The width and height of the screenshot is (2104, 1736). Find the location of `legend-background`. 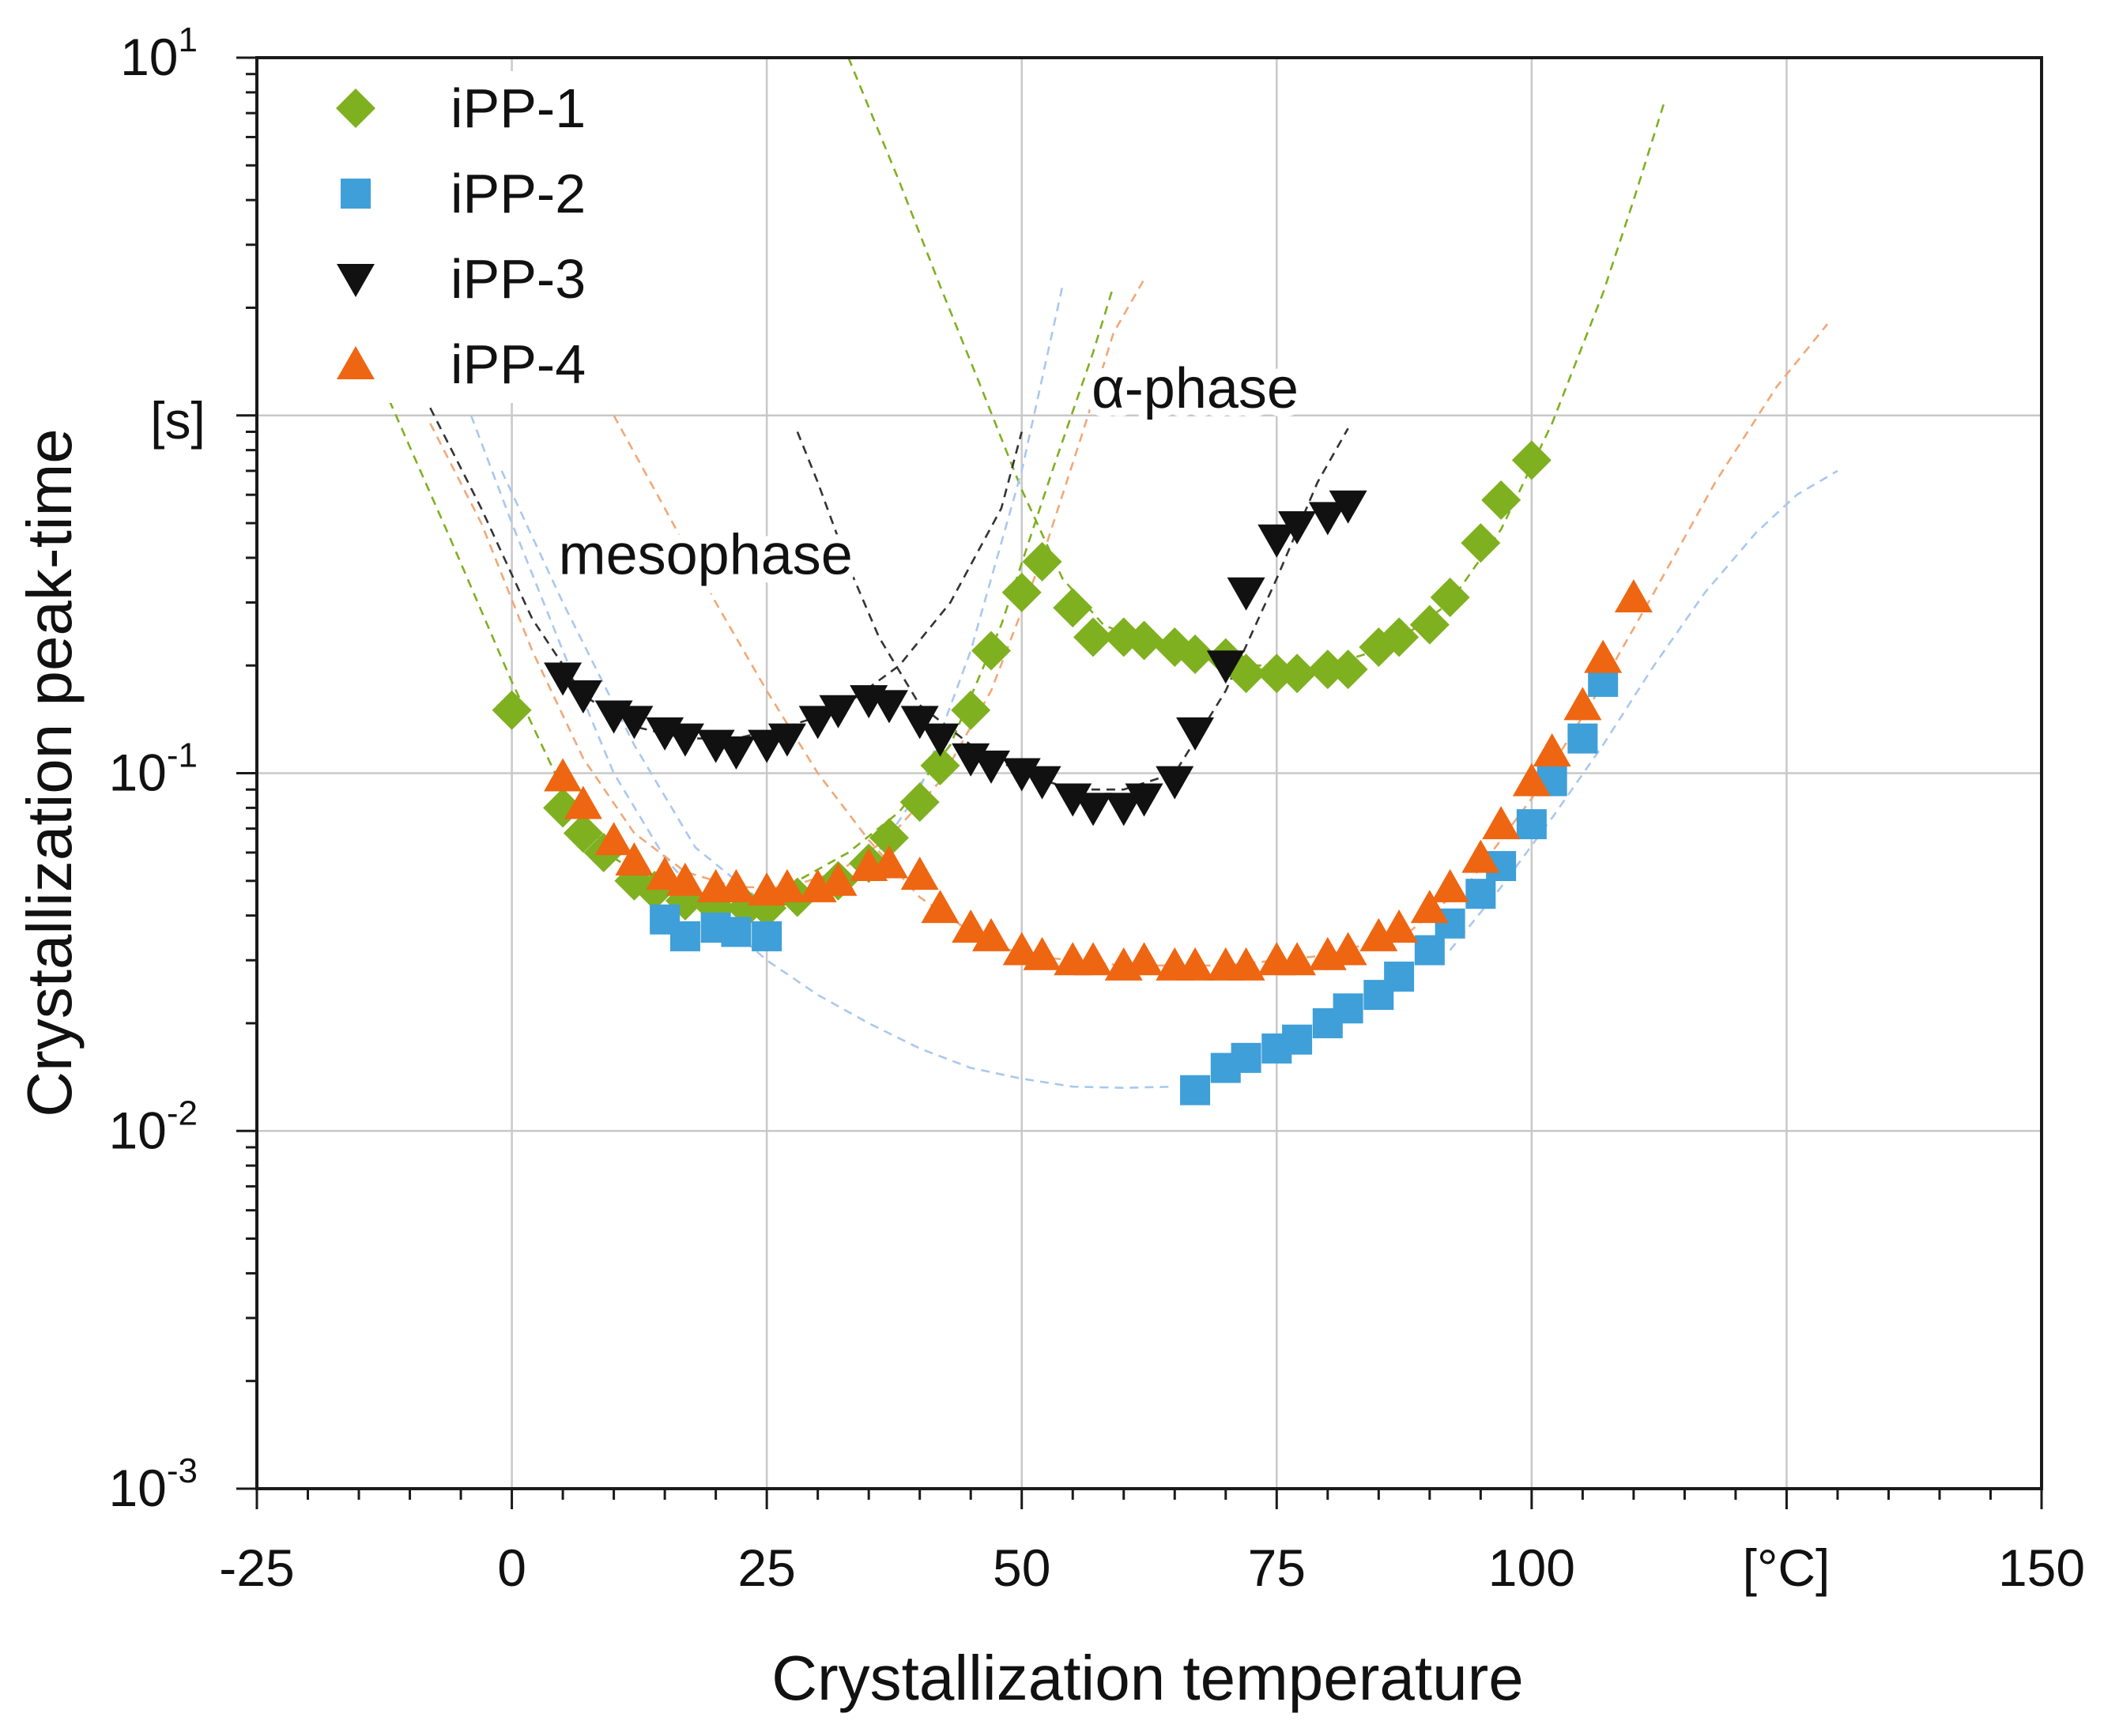

legend-background is located at coordinates (470, 237).